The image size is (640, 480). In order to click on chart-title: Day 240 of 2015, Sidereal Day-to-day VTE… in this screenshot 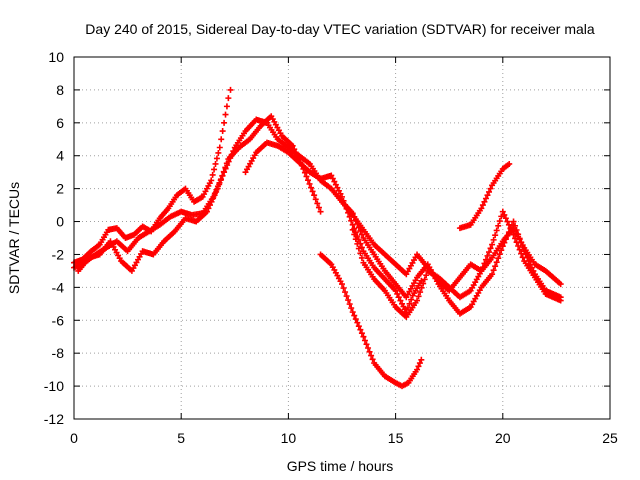, I will do `click(340, 29)`.